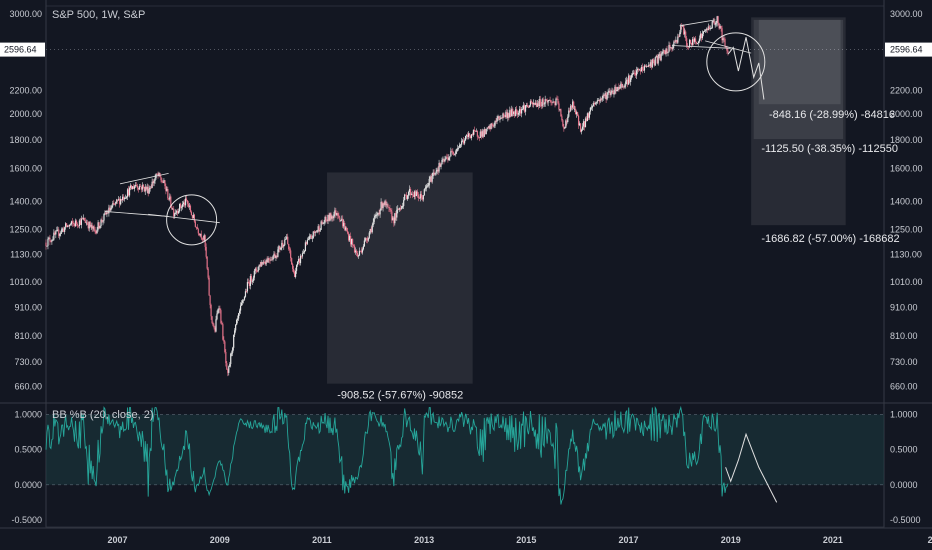 The height and width of the screenshot is (550, 932). I want to click on last-price-label-right: 2596.64, so click(906, 50).